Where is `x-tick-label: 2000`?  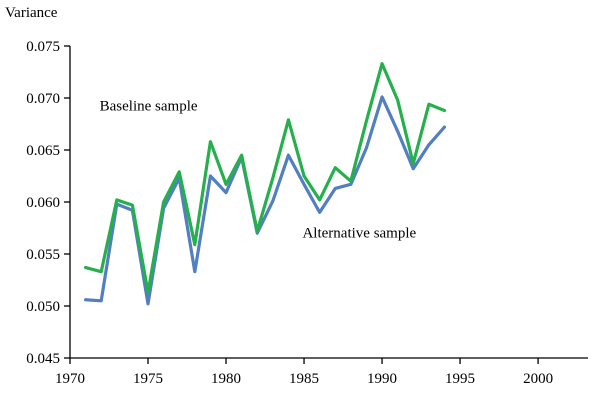 x-tick-label: 2000 is located at coordinates (538, 379).